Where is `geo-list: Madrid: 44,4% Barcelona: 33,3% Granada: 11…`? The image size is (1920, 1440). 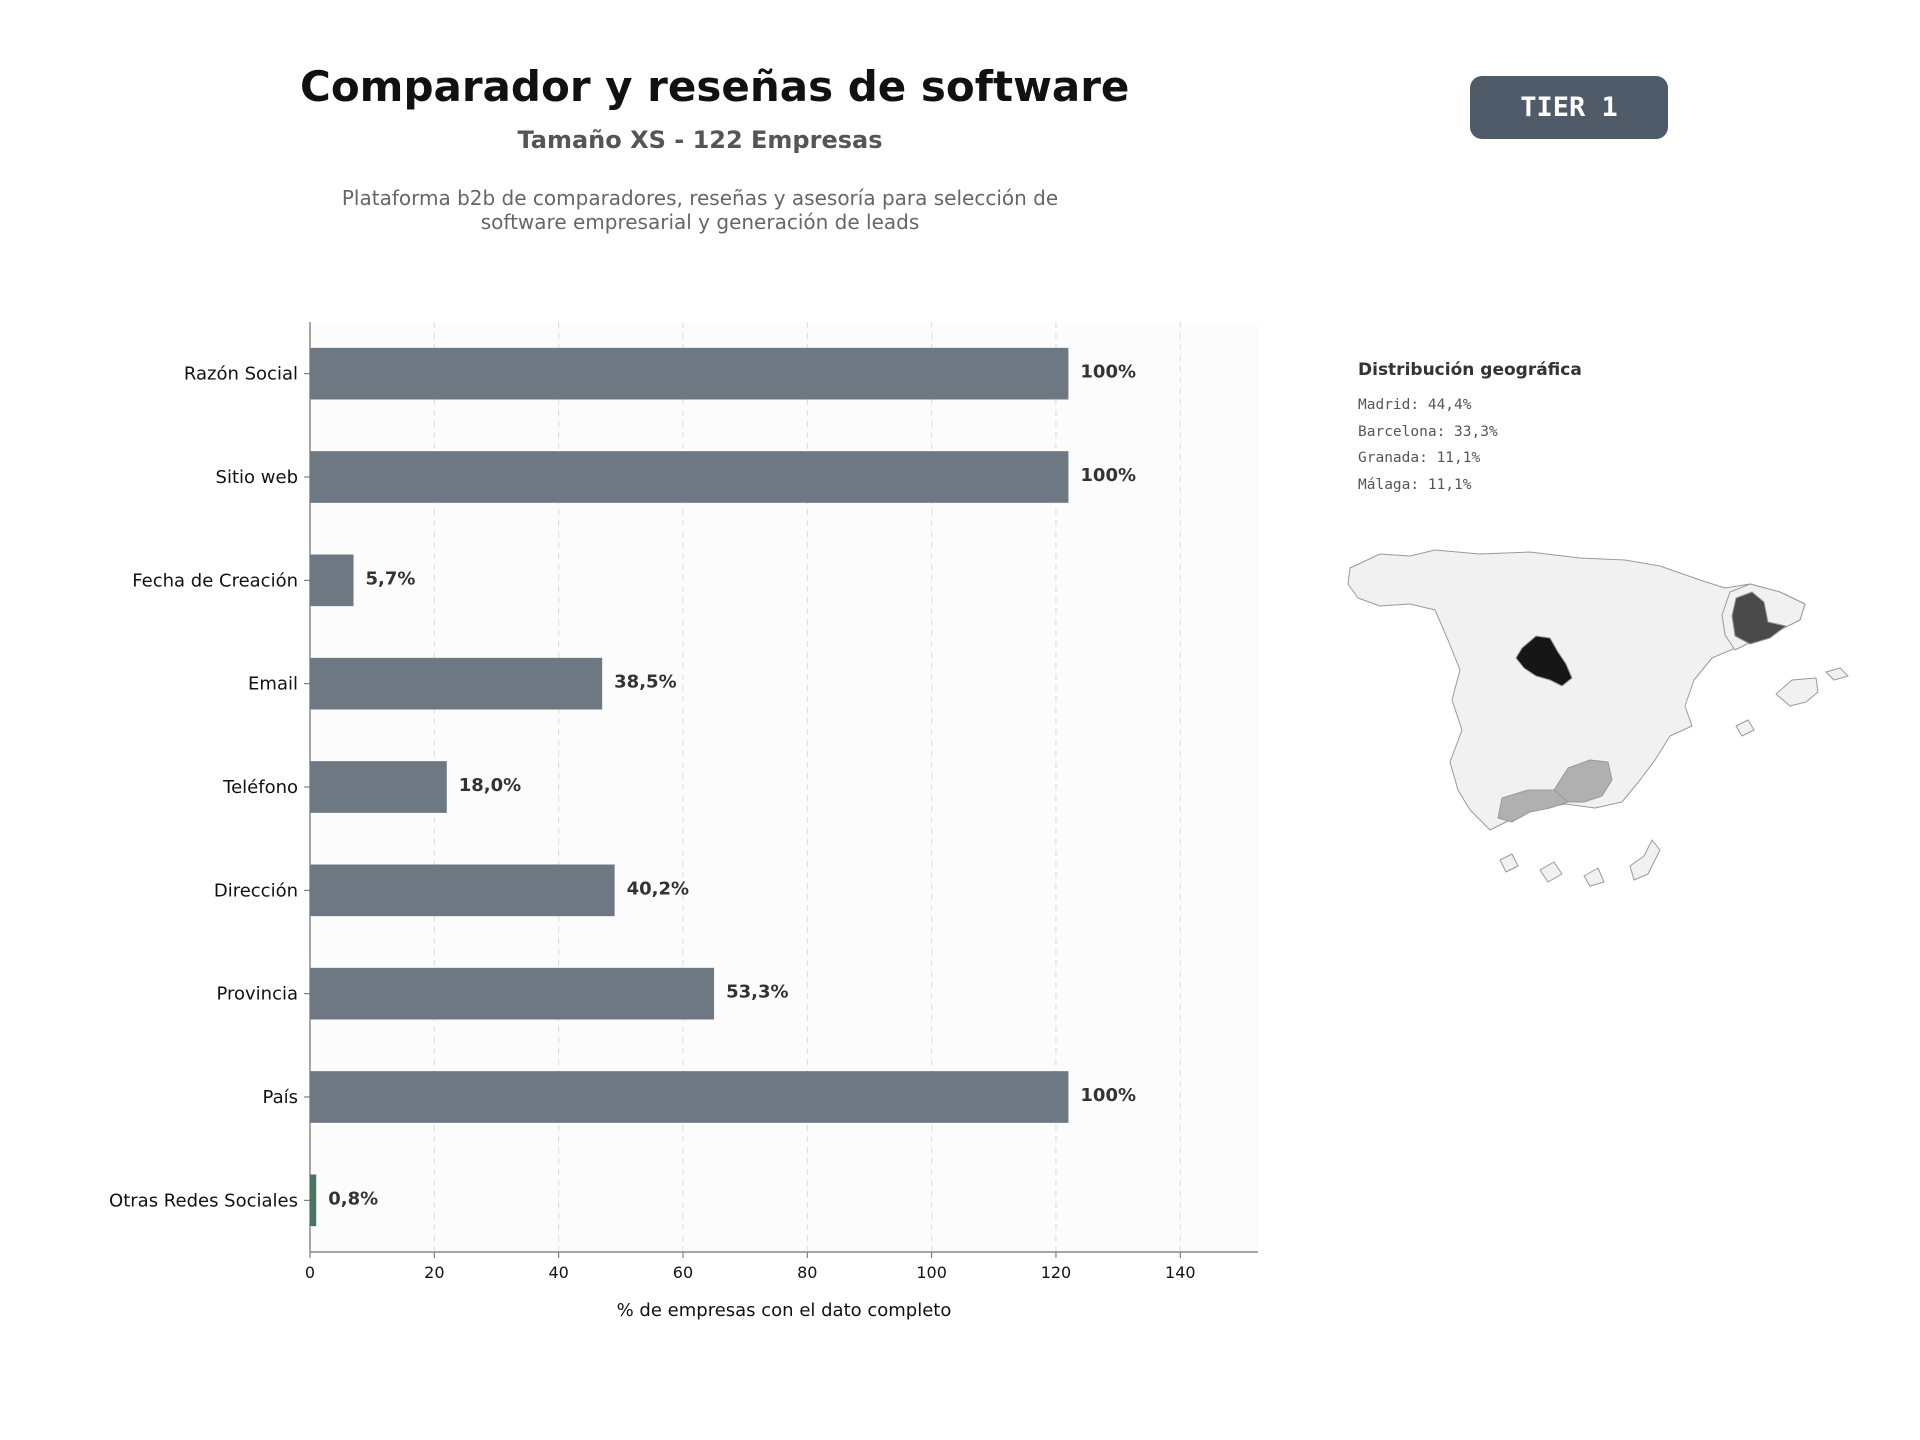 geo-list: Madrid: 44,4% Barcelona: 33,3% Granada: 11… is located at coordinates (1470, 445).